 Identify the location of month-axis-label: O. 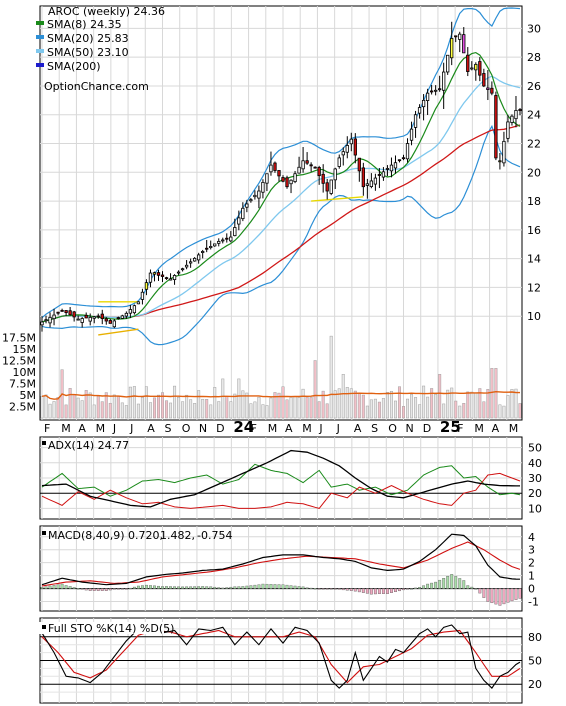
(392, 428).